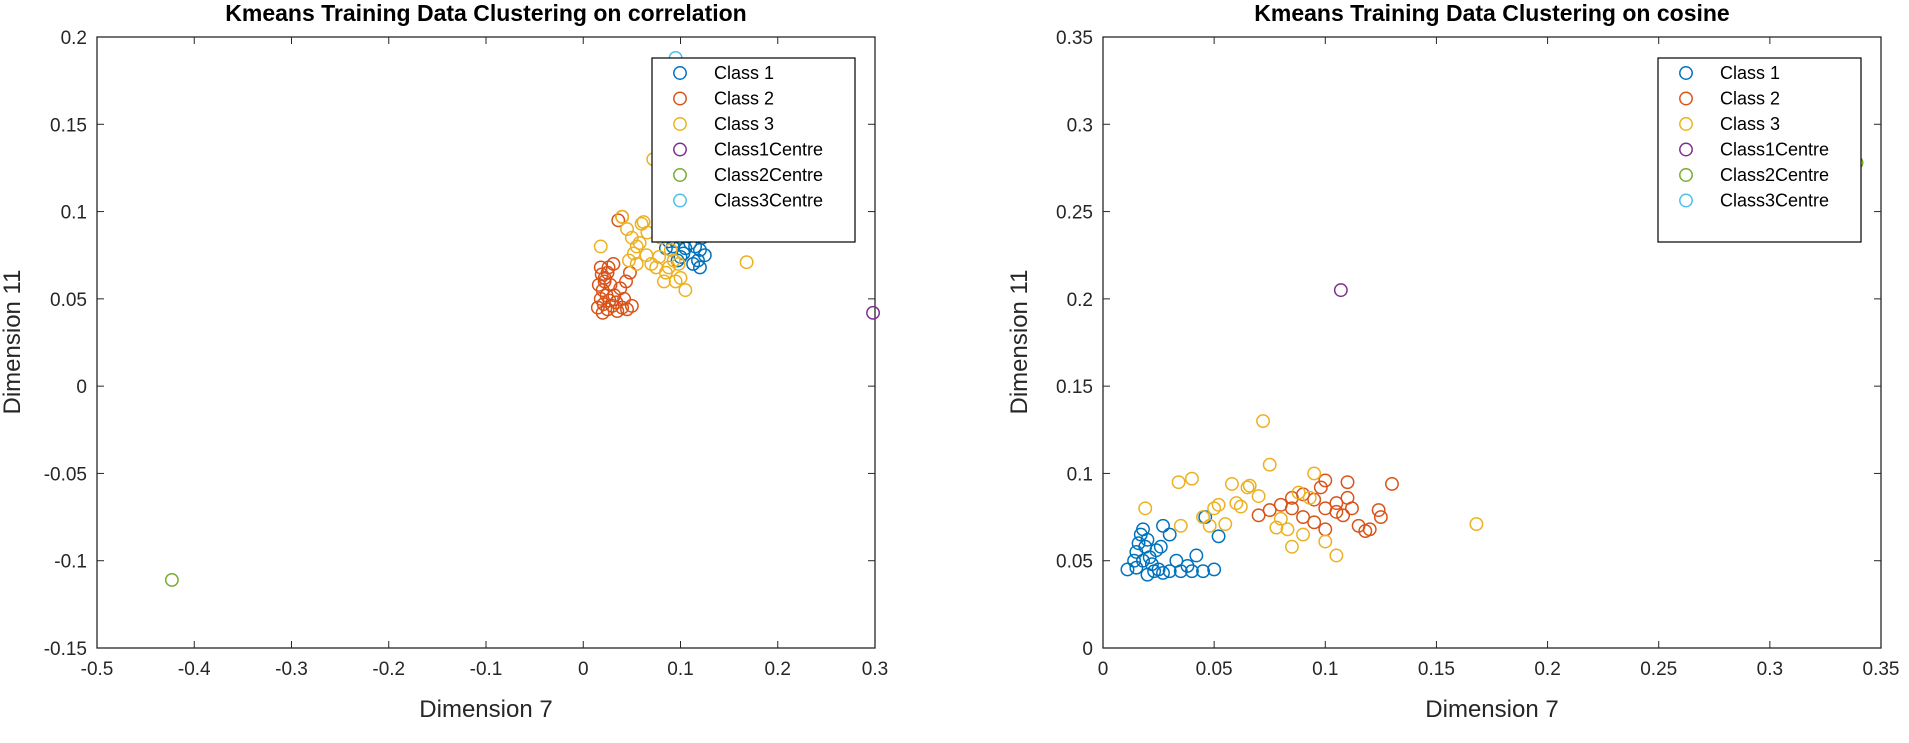  Describe the element at coordinates (1074, 387) in the screenshot. I see `y-tick-label: 0.15` at that location.